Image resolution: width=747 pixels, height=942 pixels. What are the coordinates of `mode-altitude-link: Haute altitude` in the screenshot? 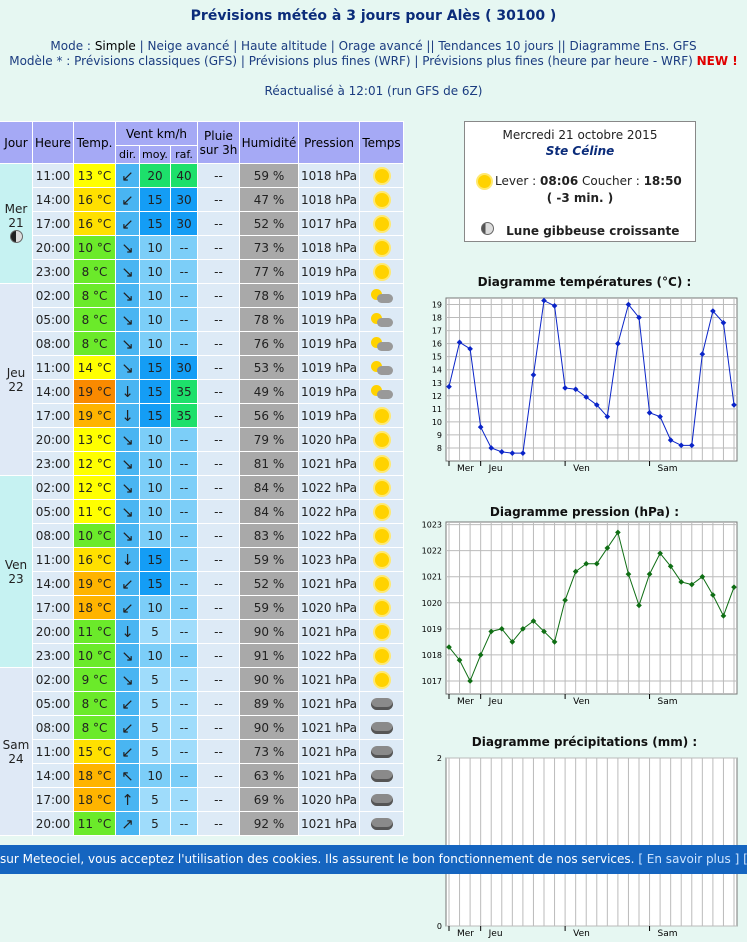 It's located at (284, 46).